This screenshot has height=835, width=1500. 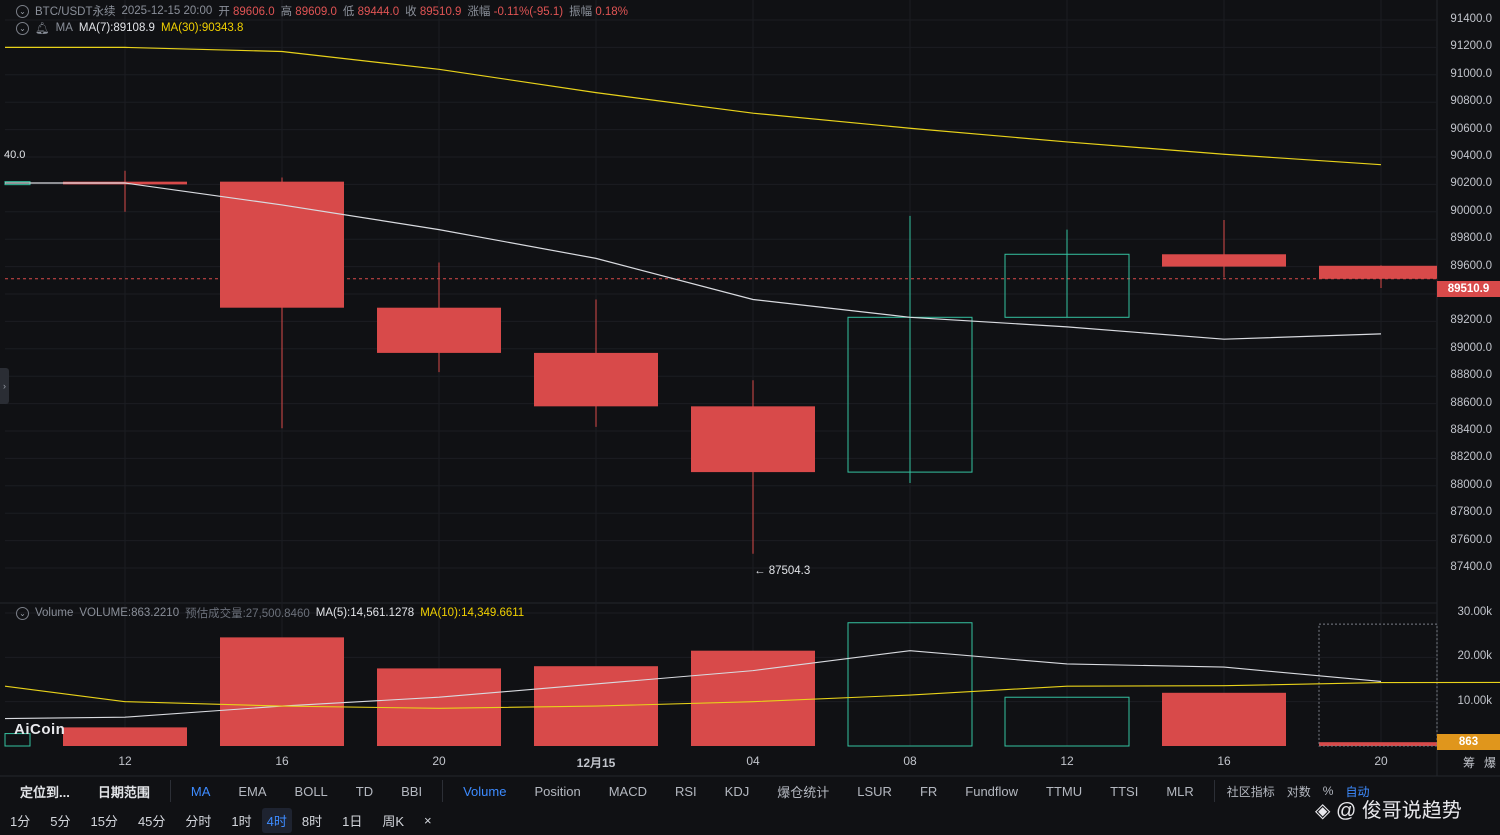 What do you see at coordinates (782, 571) in the screenshot?
I see `low-marker: ← 87504.3` at bounding box center [782, 571].